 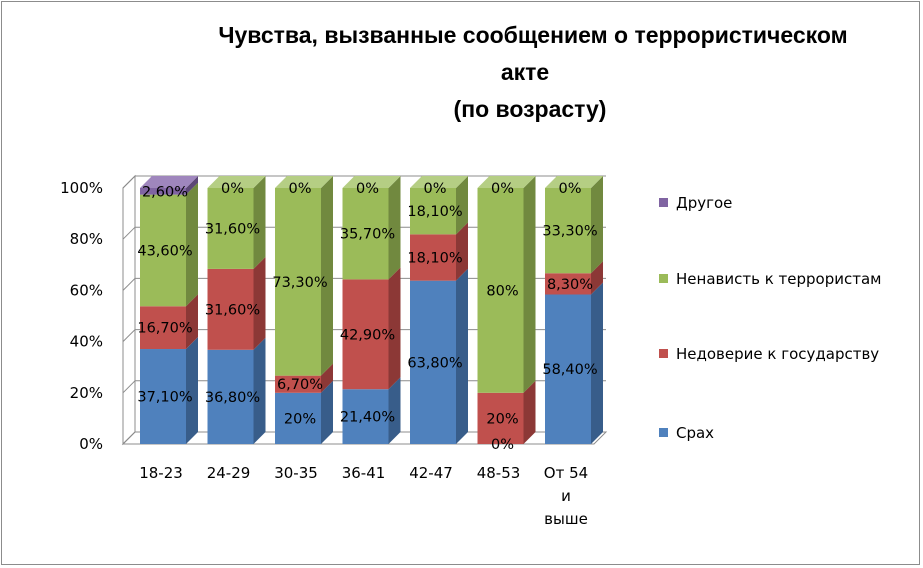 What do you see at coordinates (363, 496) in the screenshot?
I see `x-axis-ticks: 18-23 24-29 30-35 36-41 42-47 48-53 От 54 и выше` at bounding box center [363, 496].